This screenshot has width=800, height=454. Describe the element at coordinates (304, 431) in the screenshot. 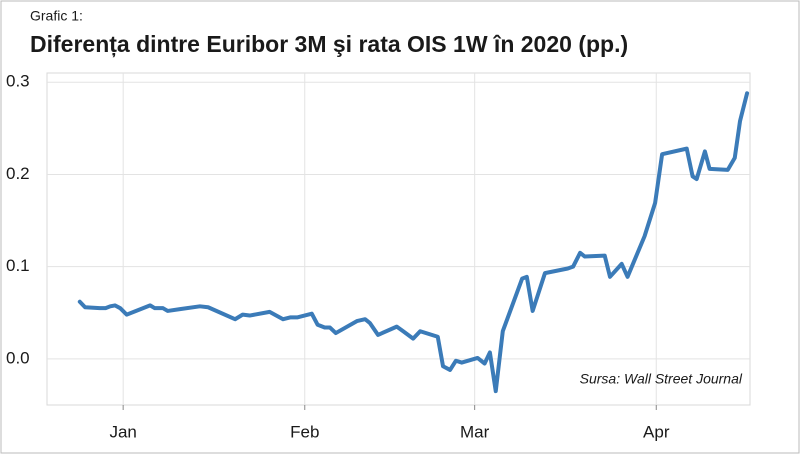

I see `x-tick-label: Feb` at that location.